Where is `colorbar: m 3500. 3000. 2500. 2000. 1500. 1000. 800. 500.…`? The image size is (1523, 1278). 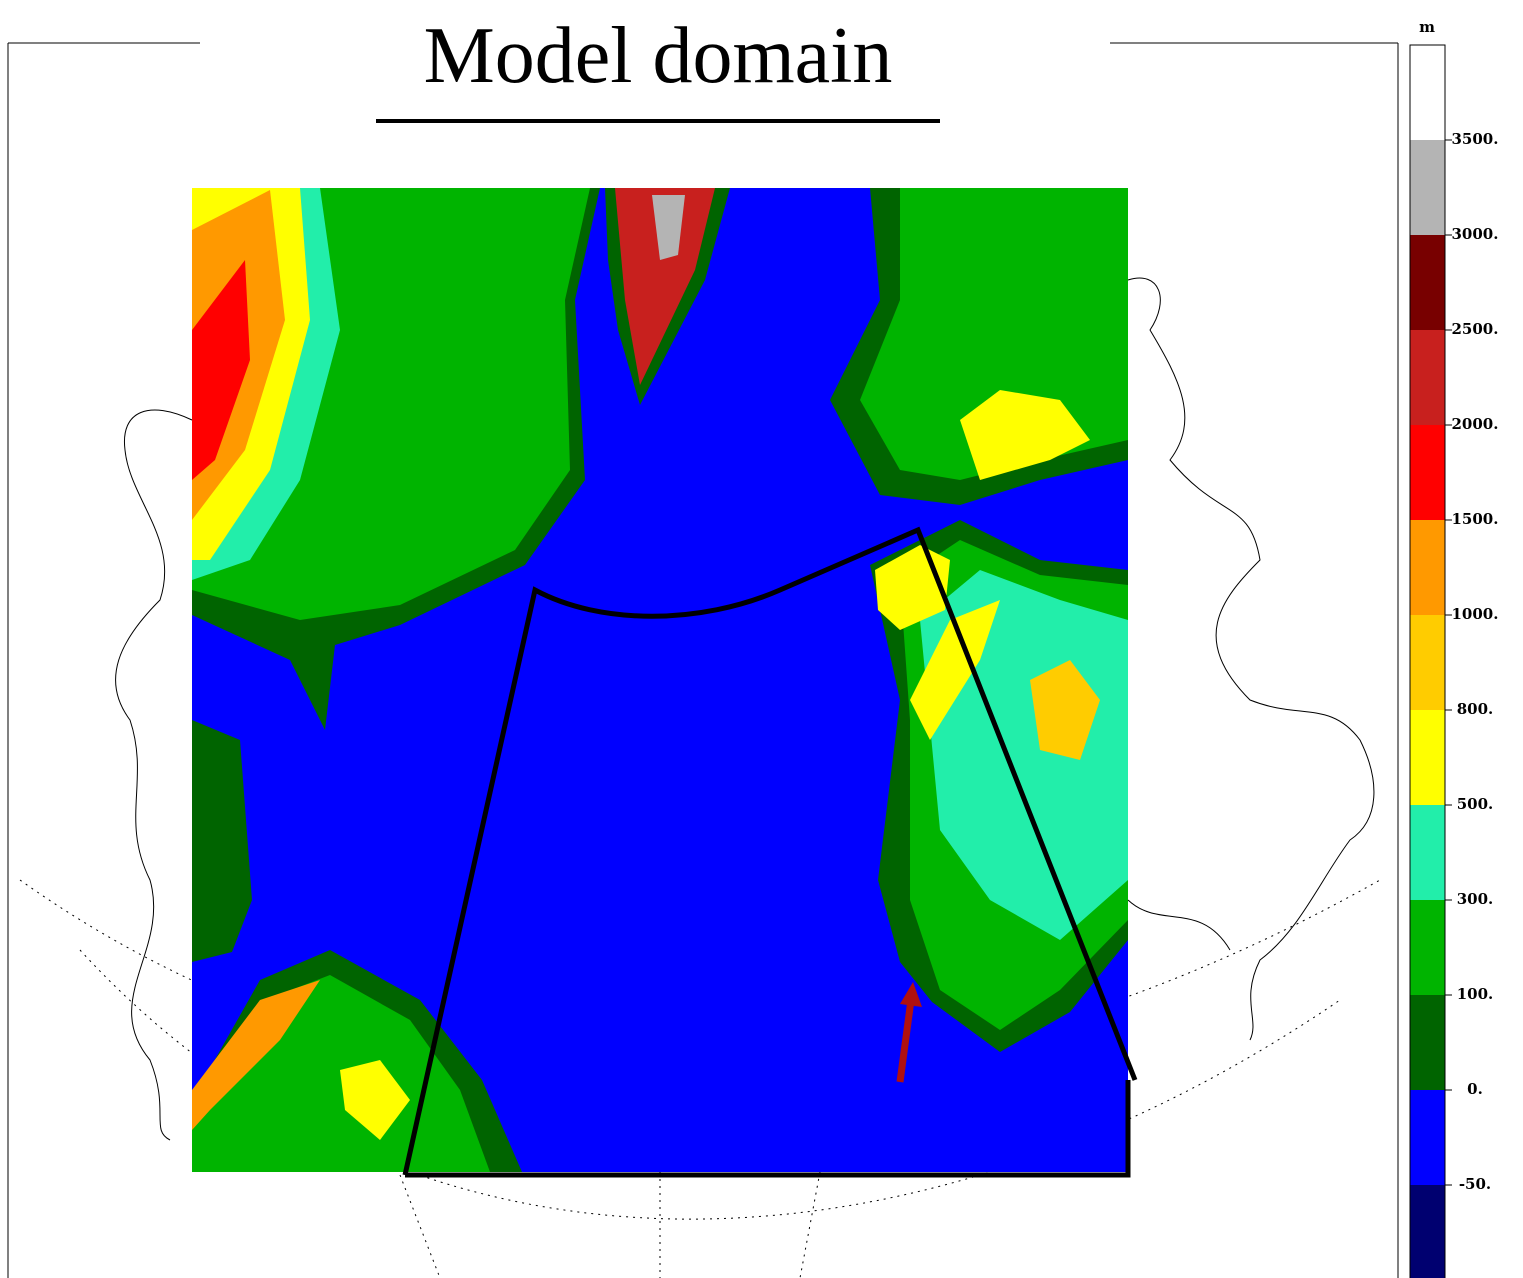
colorbar: m 3500. 3000. 2500. 2000. 1500. 1000. 800. 500.… is located at coordinates (1454, 648).